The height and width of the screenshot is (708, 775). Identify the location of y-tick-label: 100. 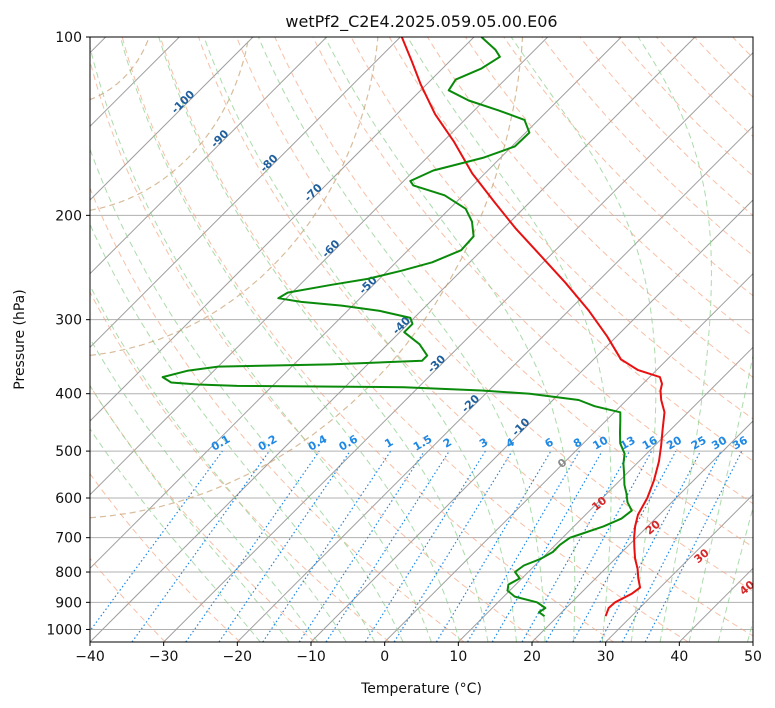
(68, 38).